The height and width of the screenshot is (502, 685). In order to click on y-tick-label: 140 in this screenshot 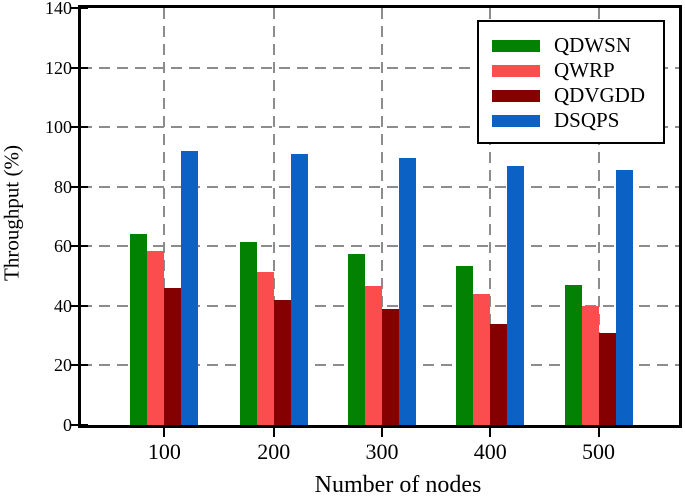, I will do `click(58, 9)`.